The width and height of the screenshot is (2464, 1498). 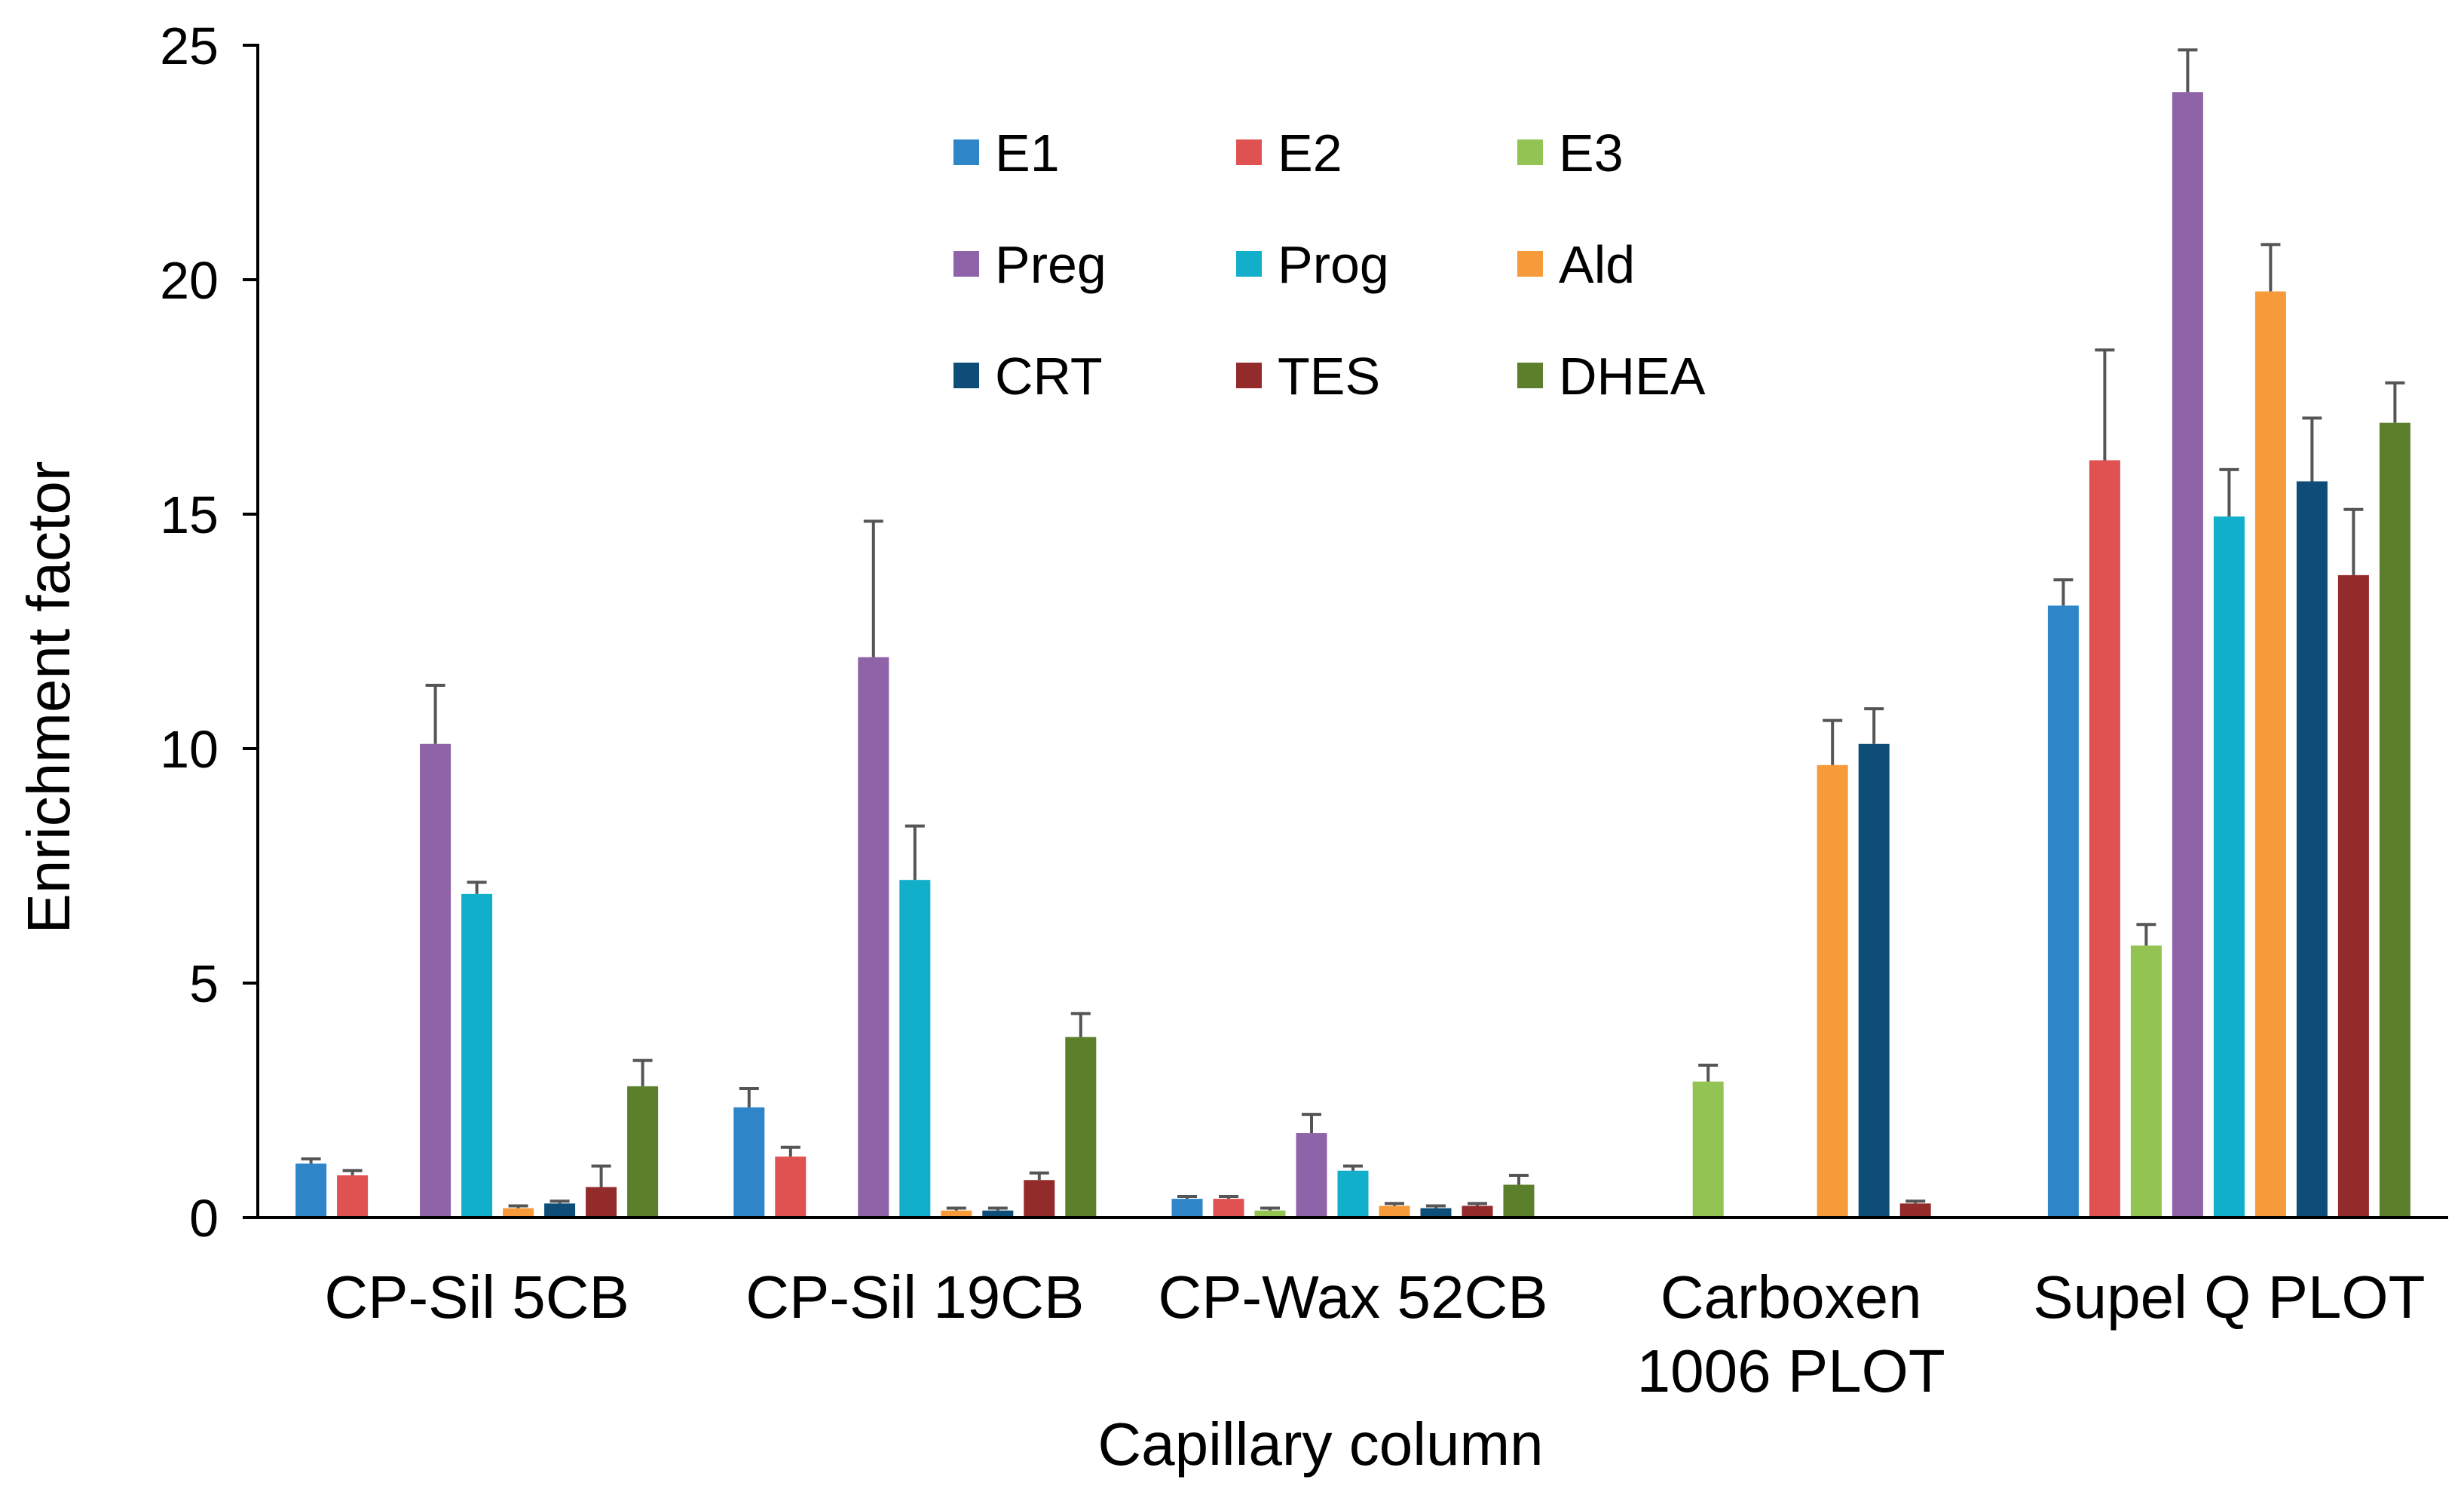 What do you see at coordinates (1597, 264) in the screenshot?
I see `legend-label-ald: Ald` at bounding box center [1597, 264].